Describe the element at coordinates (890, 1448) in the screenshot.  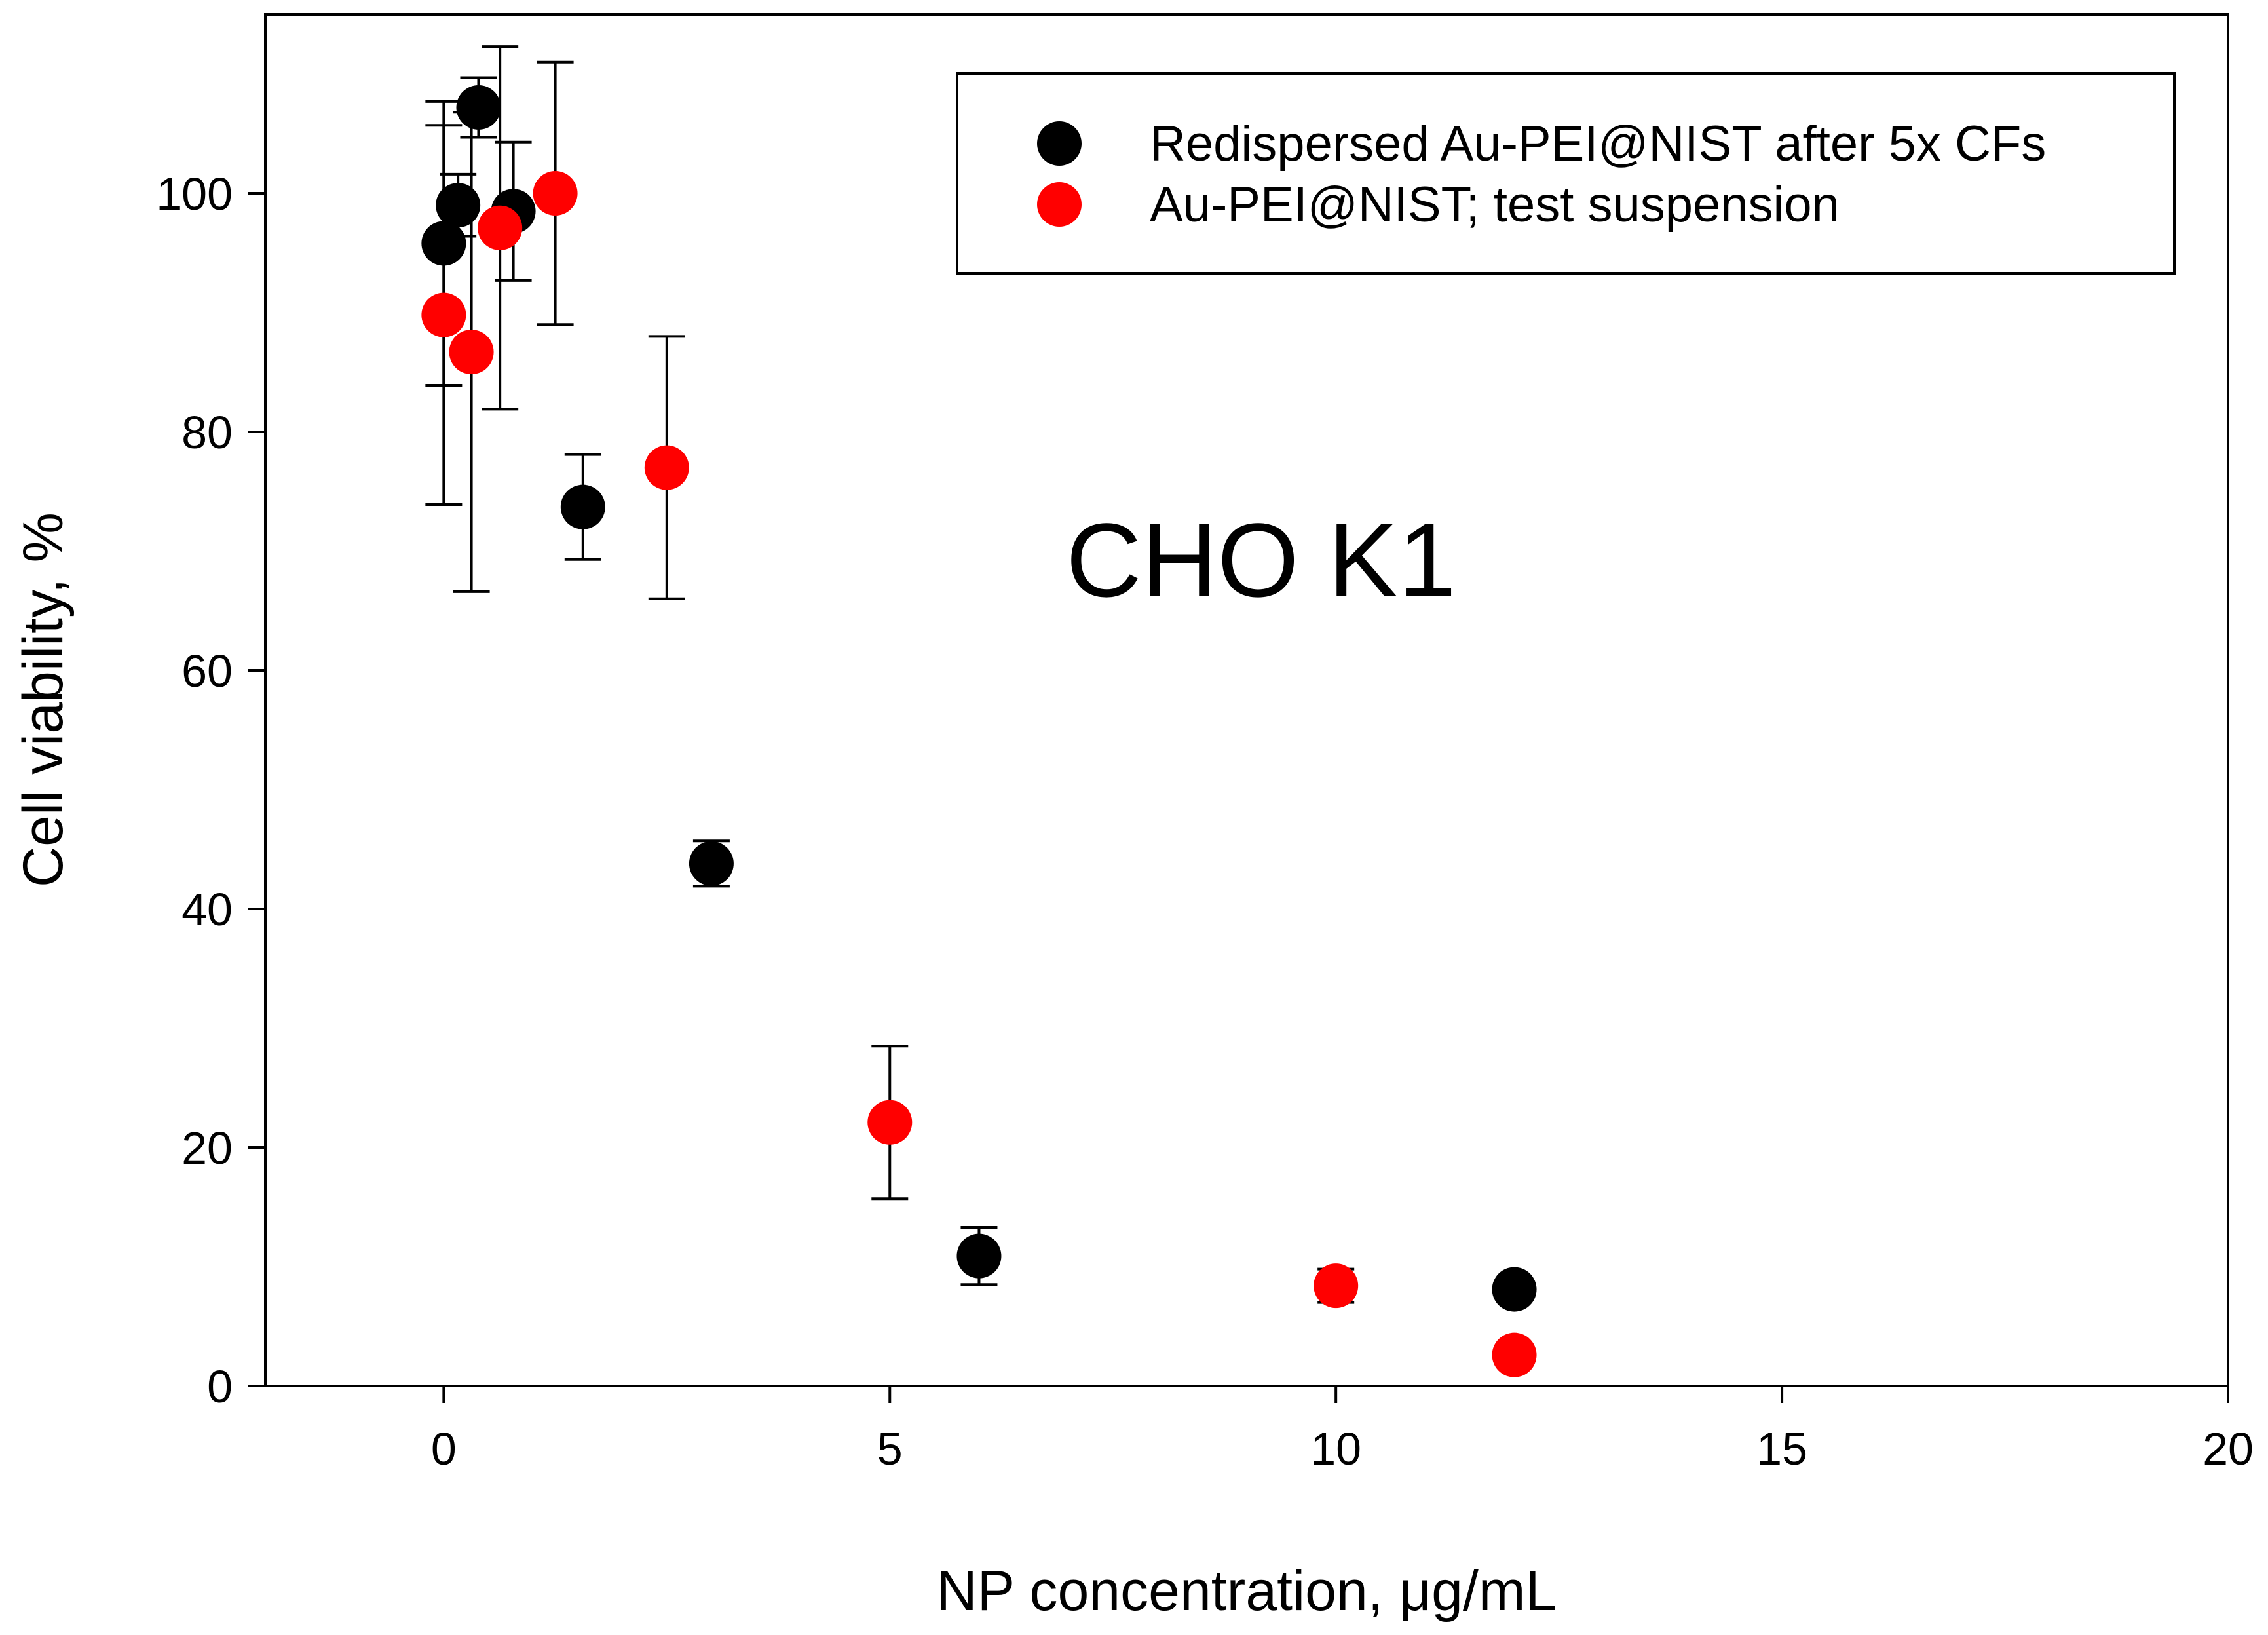
I see `x-tick-label: 5` at that location.